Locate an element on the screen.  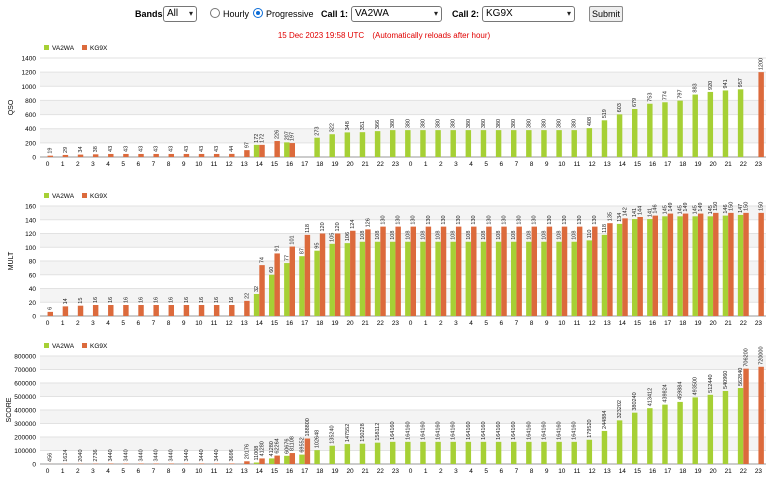
bands-select: All ▾ is located at coordinates (180, 14).